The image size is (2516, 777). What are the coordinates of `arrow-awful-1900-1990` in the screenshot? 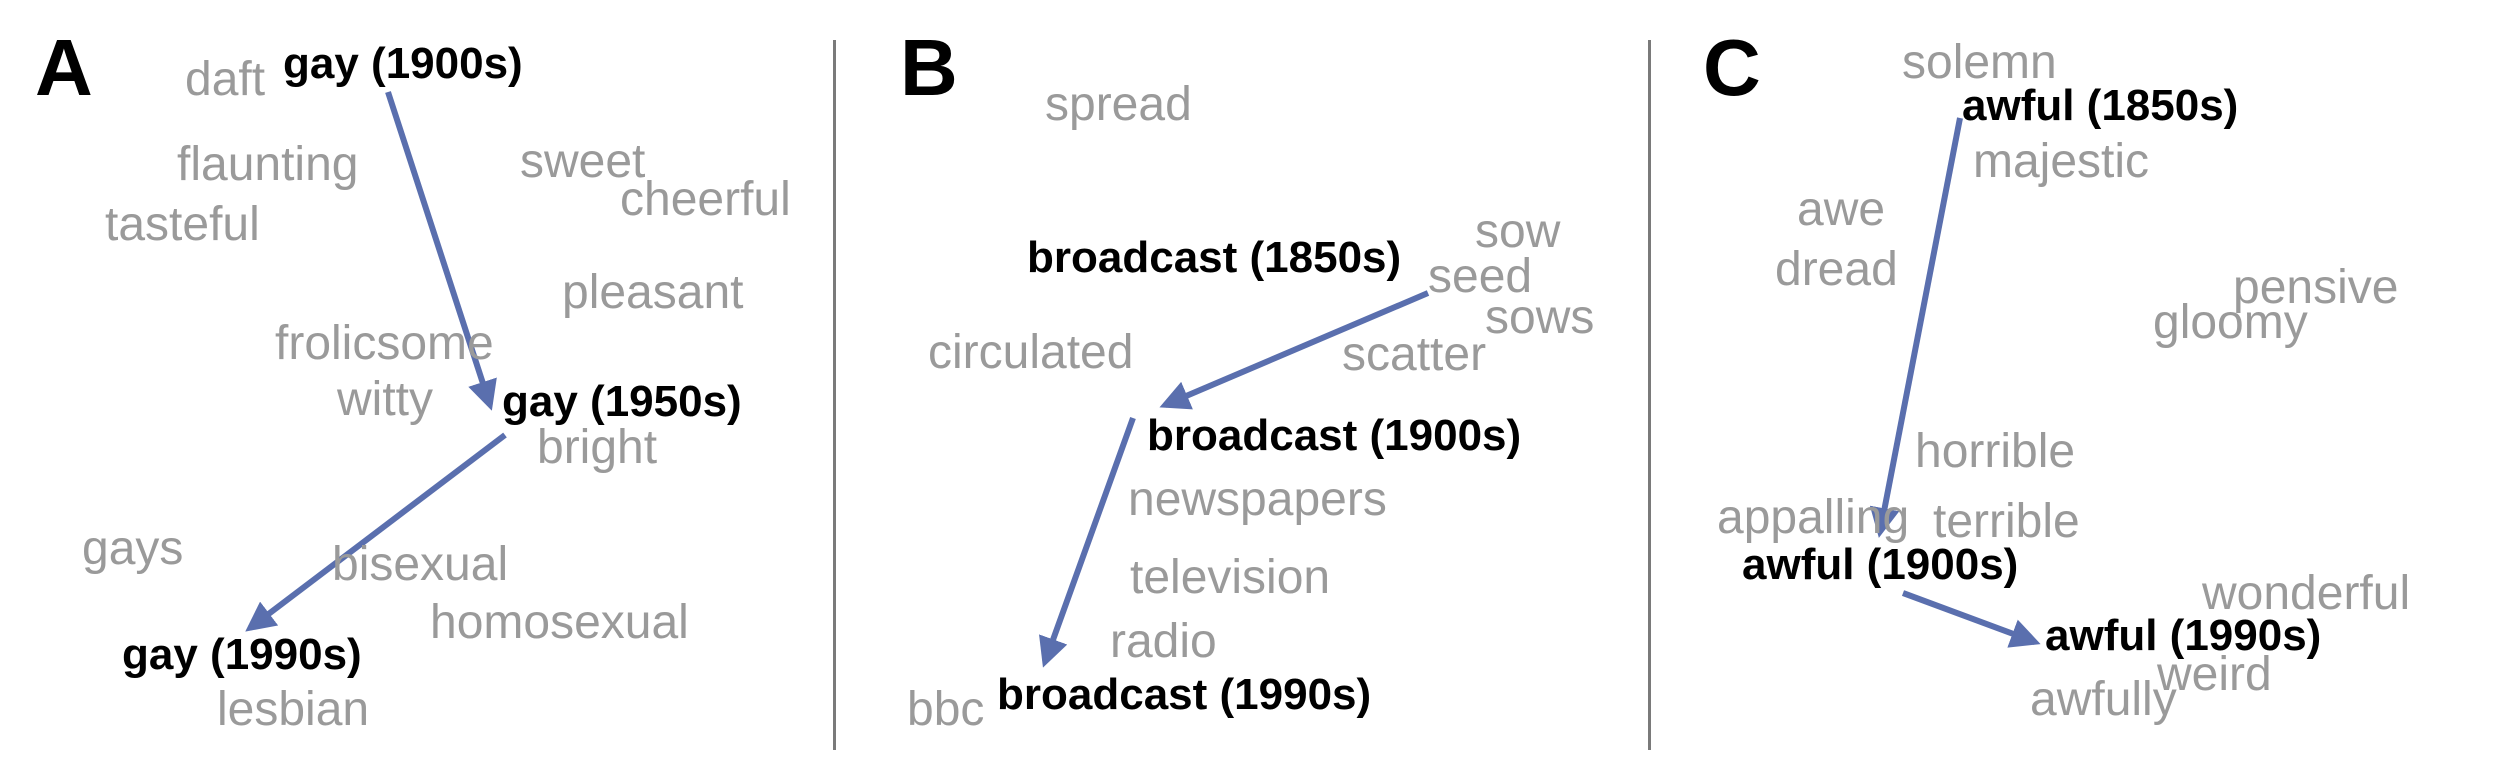 It's located at (1971, 619).